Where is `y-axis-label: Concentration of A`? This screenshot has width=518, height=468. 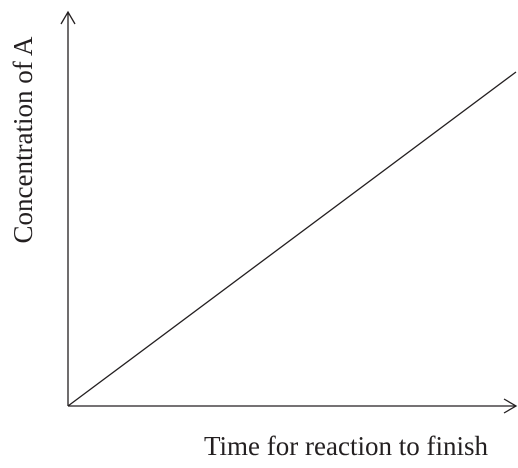
y-axis-label: Concentration of A is located at coordinates (23, 139).